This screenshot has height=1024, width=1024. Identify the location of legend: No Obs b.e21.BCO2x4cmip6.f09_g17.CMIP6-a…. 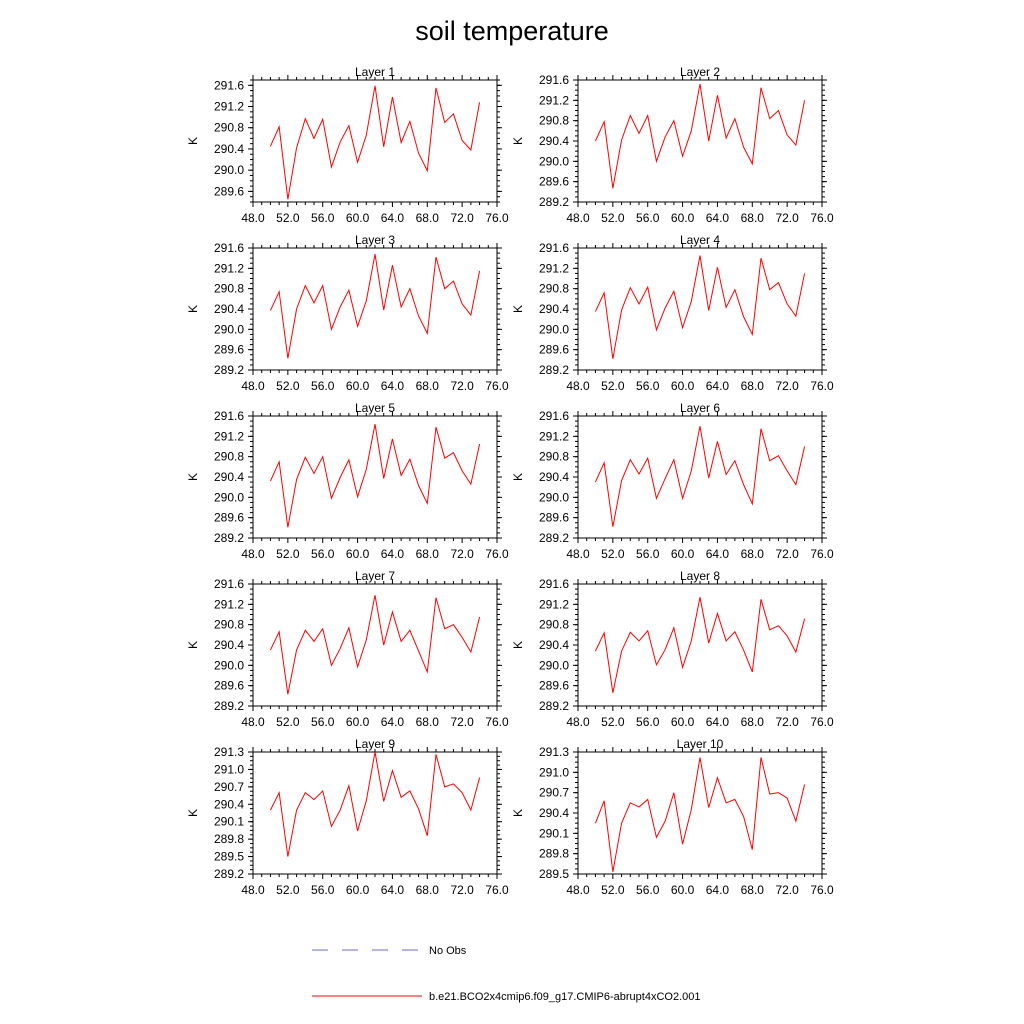
(506, 974).